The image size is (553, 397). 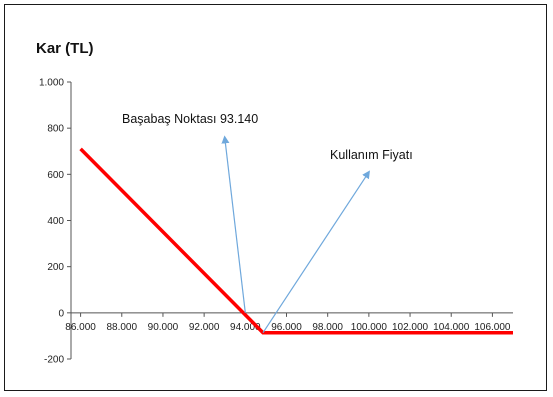 What do you see at coordinates (65, 48) in the screenshot?
I see `y-axis-title: Kar (TL)` at bounding box center [65, 48].